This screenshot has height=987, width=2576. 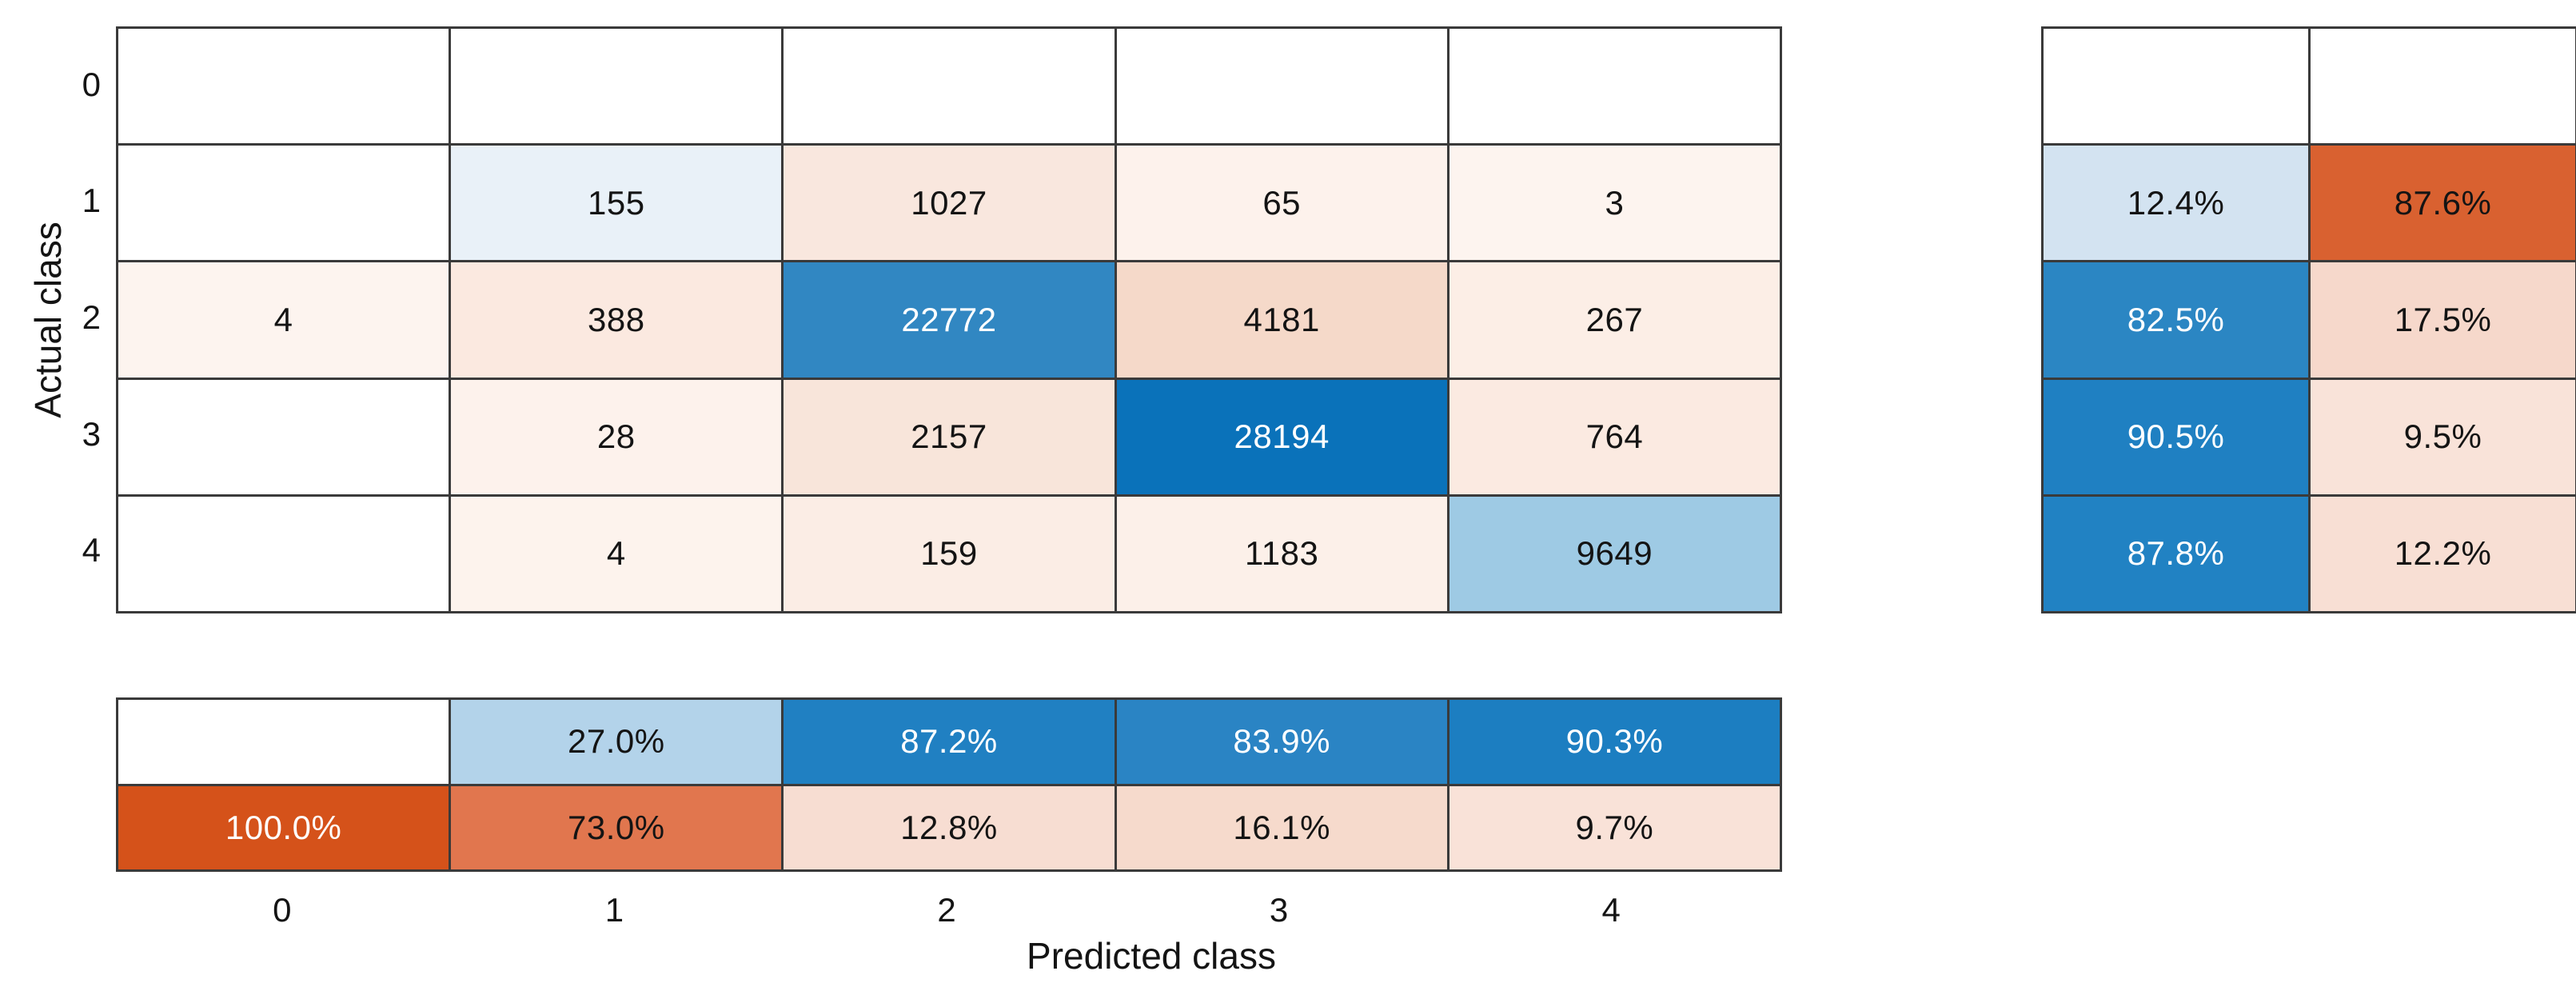 I want to click on row-summary-cell: 9.5%, so click(x=2443, y=436).